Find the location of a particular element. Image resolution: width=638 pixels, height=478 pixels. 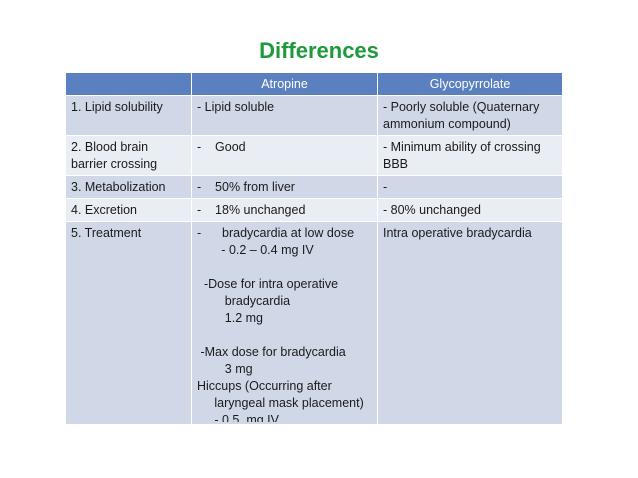

cell-line: Hiccups (Occurring after is located at coordinates (264, 386).